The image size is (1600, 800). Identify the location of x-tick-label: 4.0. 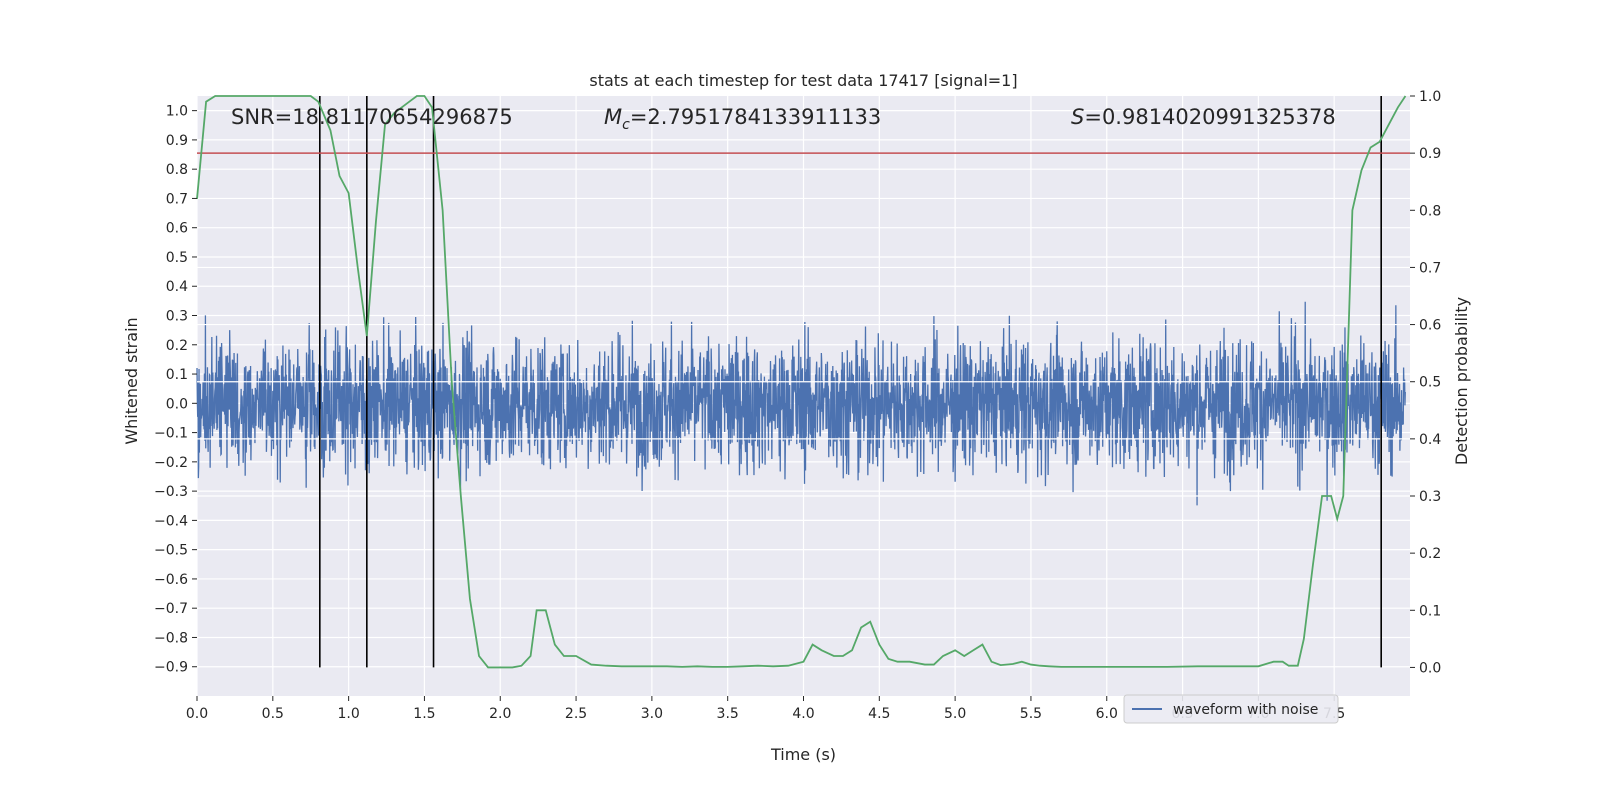
(803, 714).